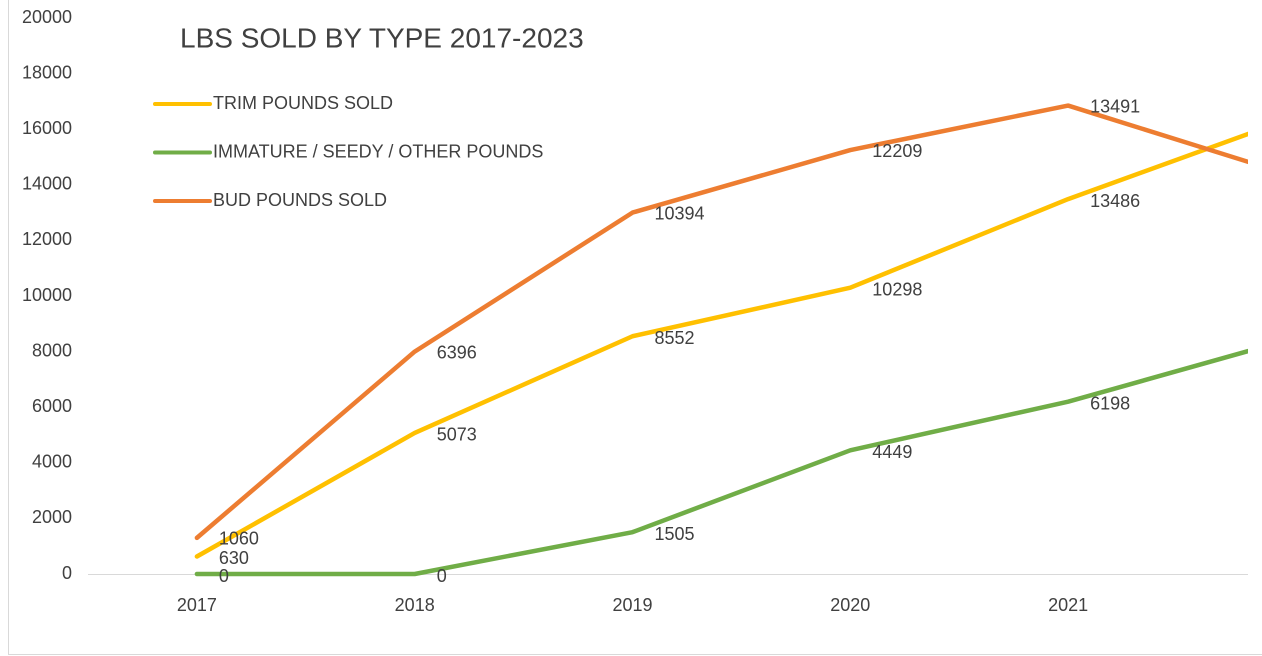 Image resolution: width=1262 pixels, height=656 pixels. Describe the element at coordinates (457, 352) in the screenshot. I see `data-label: 6396` at that location.